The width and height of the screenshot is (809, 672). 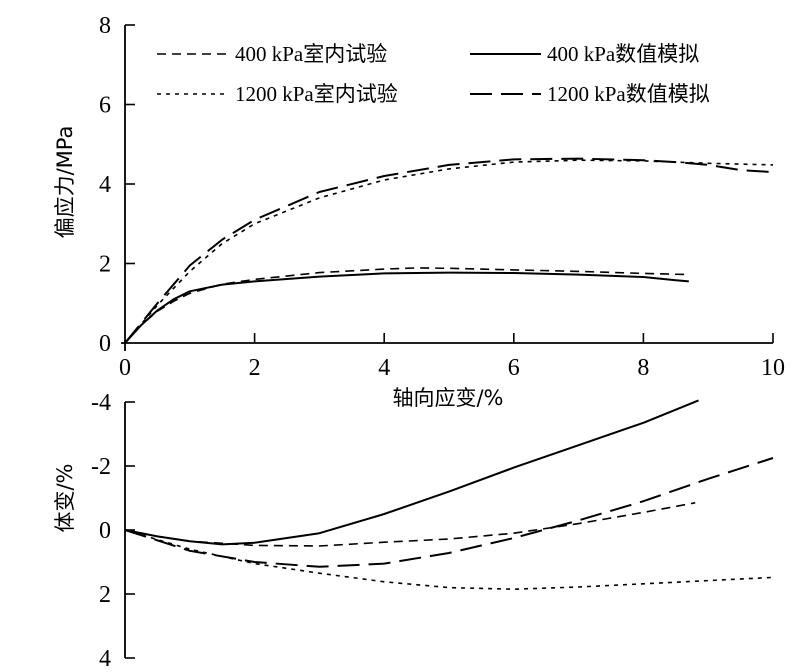 What do you see at coordinates (384, 368) in the screenshot?
I see `x-tick-label: 4` at bounding box center [384, 368].